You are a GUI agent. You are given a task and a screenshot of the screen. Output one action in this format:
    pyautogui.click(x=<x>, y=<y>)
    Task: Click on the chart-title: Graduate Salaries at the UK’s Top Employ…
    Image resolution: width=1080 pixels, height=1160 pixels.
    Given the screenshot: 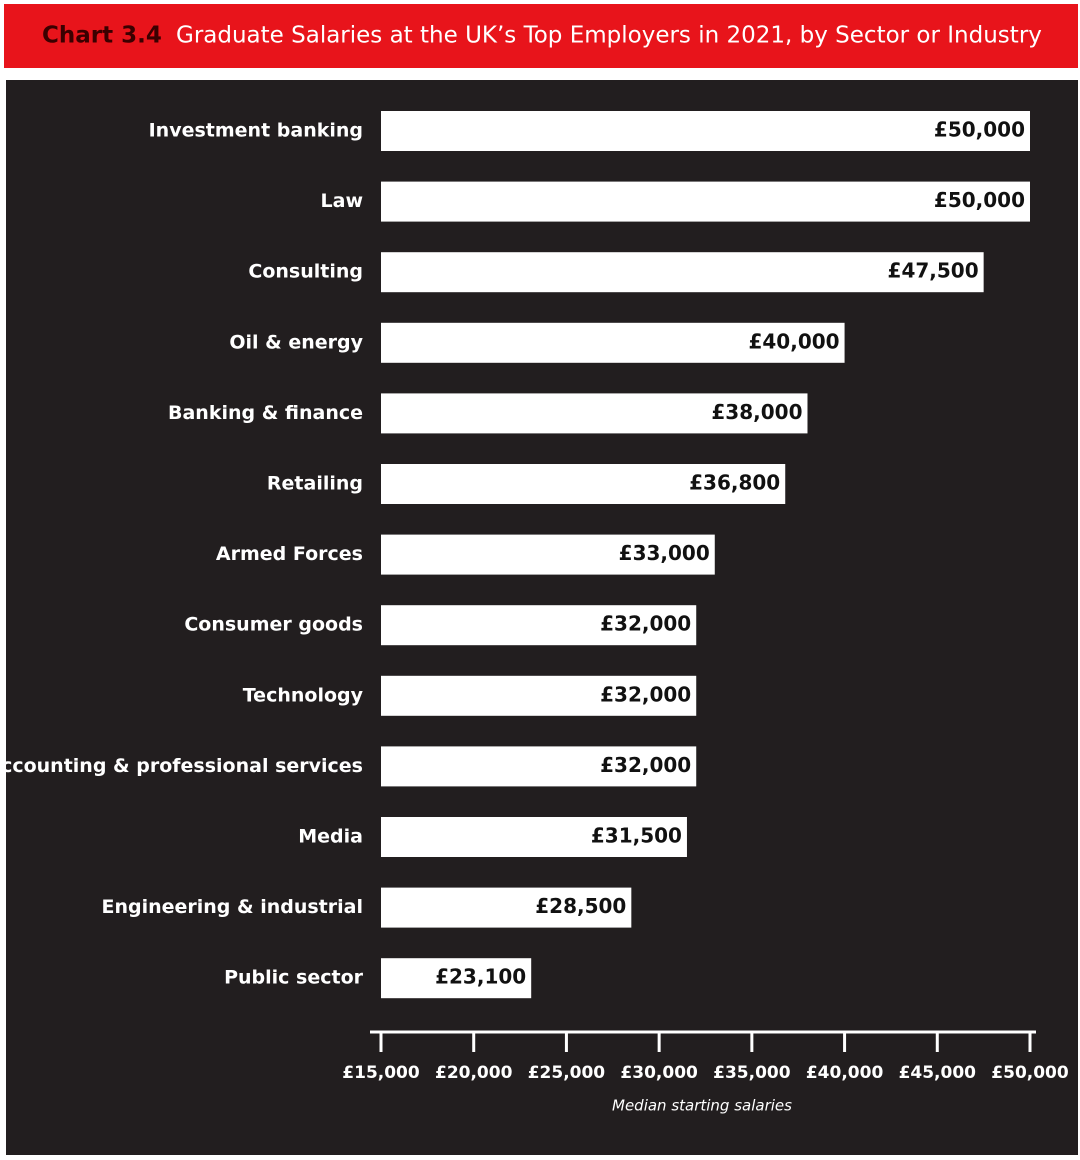 What is the action you would take?
    pyautogui.click(x=609, y=36)
    